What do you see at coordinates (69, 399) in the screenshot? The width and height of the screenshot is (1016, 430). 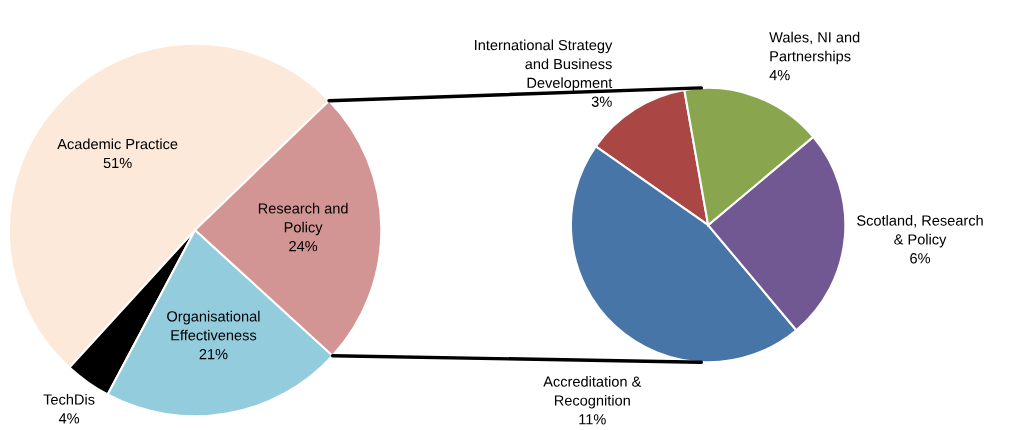 I see `slice-label: TechDis` at bounding box center [69, 399].